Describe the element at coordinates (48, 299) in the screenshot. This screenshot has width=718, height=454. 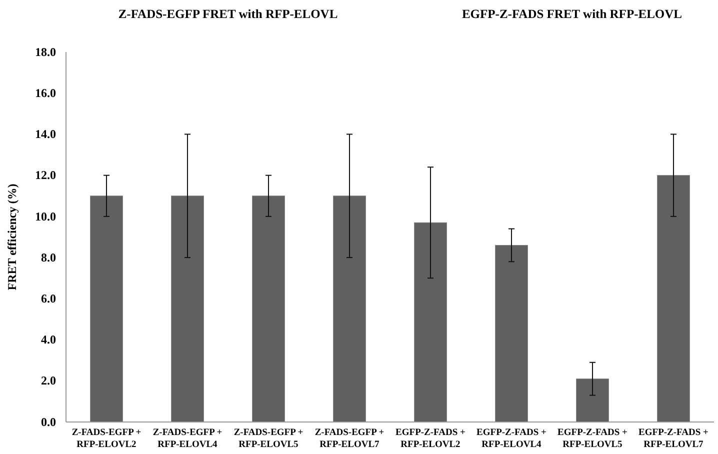
I see `y-tick-label: 6.0` at that location.